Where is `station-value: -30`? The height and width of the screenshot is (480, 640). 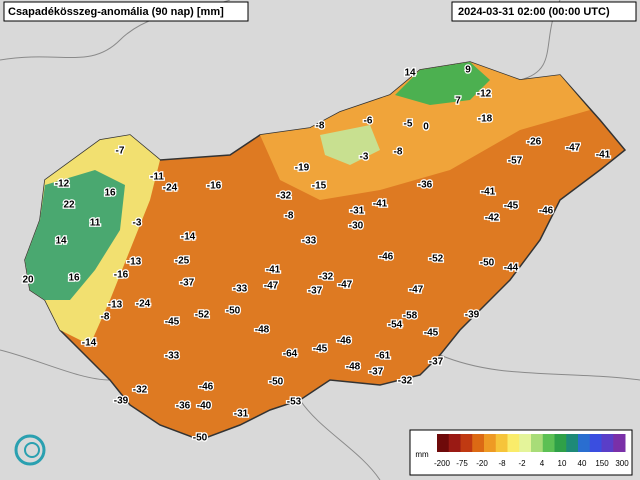 station-value: -30 is located at coordinates (356, 226).